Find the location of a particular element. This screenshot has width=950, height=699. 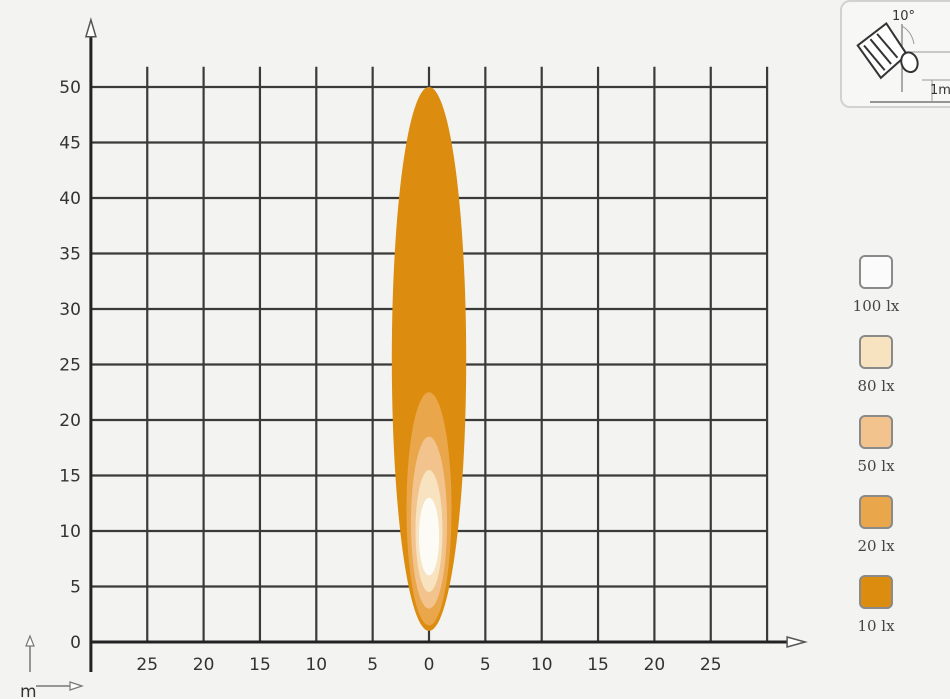

y-axis-arrow is located at coordinates (90, 27).